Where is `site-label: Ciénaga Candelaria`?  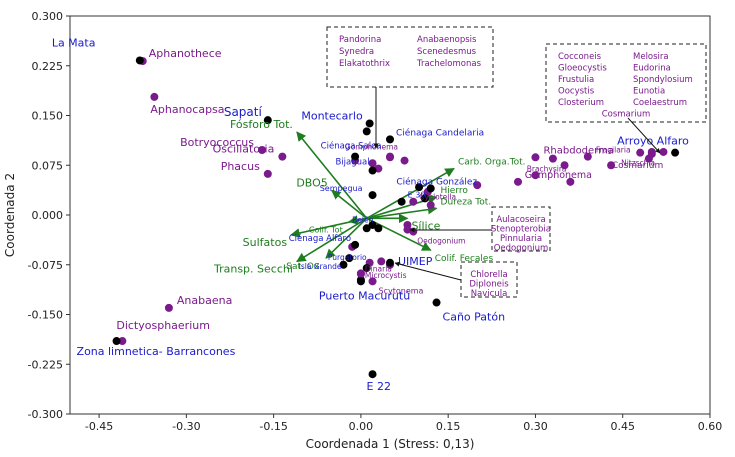 site-label: Ciénaga Candelaria is located at coordinates (440, 132).